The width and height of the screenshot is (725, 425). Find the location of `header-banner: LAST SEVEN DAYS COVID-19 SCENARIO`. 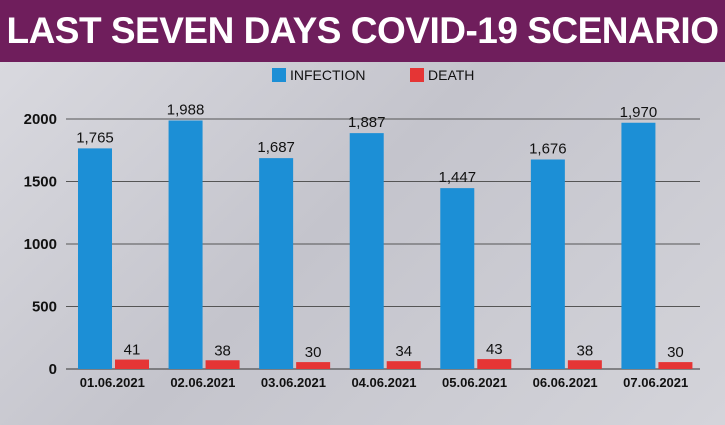

header-banner: LAST SEVEN DAYS COVID-19 SCENARIO is located at coordinates (362, 31).